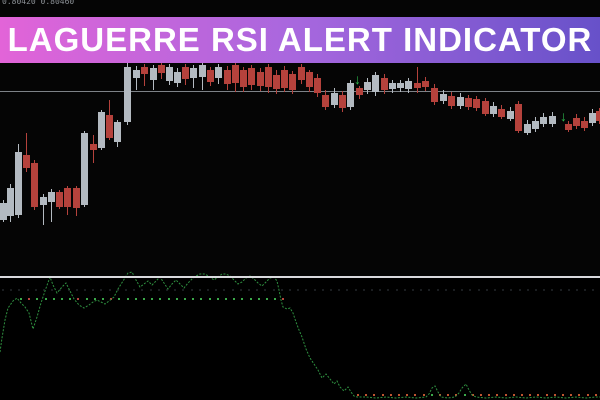 This screenshot has height=400, width=600. I want to click on quote-ticker: 0.80420 0.80460, so click(38, 3).